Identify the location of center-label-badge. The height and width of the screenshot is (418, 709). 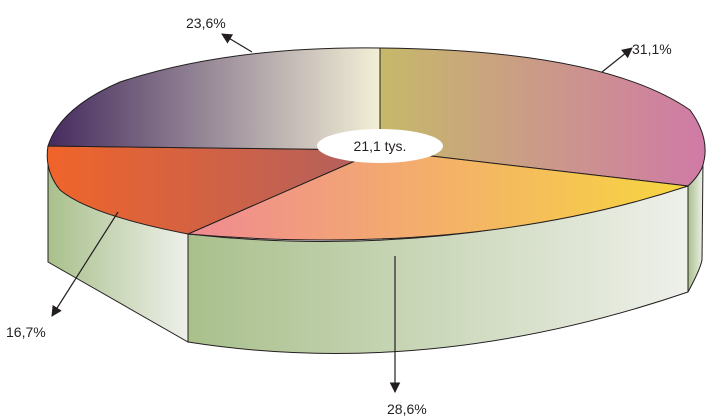
(380, 146).